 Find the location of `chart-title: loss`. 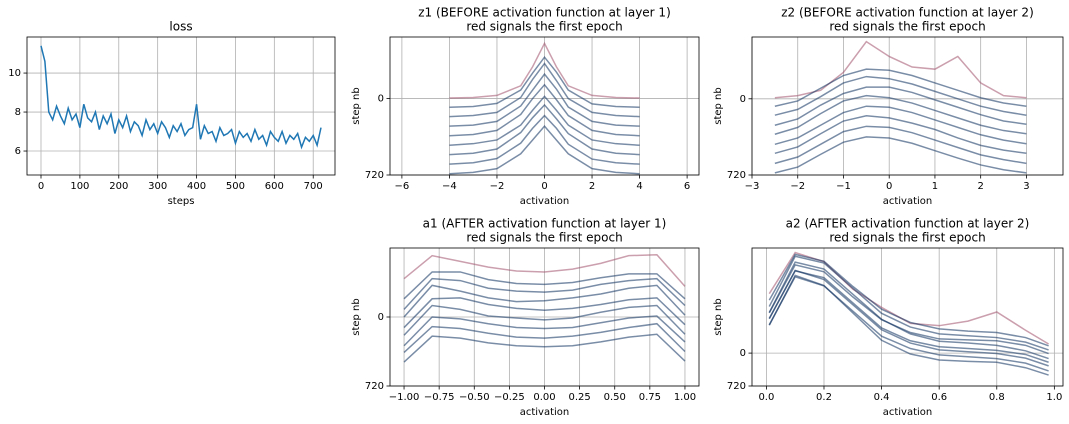

chart-title: loss is located at coordinates (180, 27).